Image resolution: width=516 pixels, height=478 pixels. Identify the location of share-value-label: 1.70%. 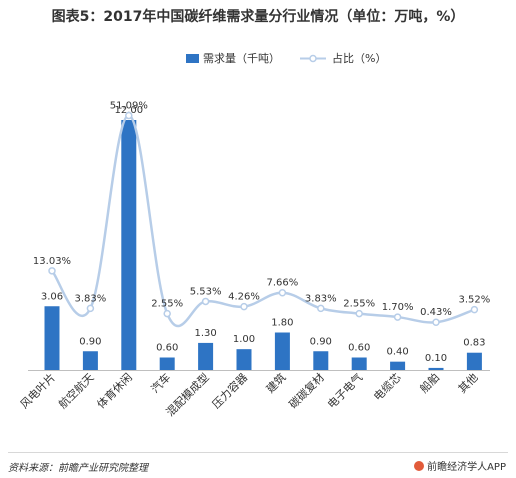
(398, 307).